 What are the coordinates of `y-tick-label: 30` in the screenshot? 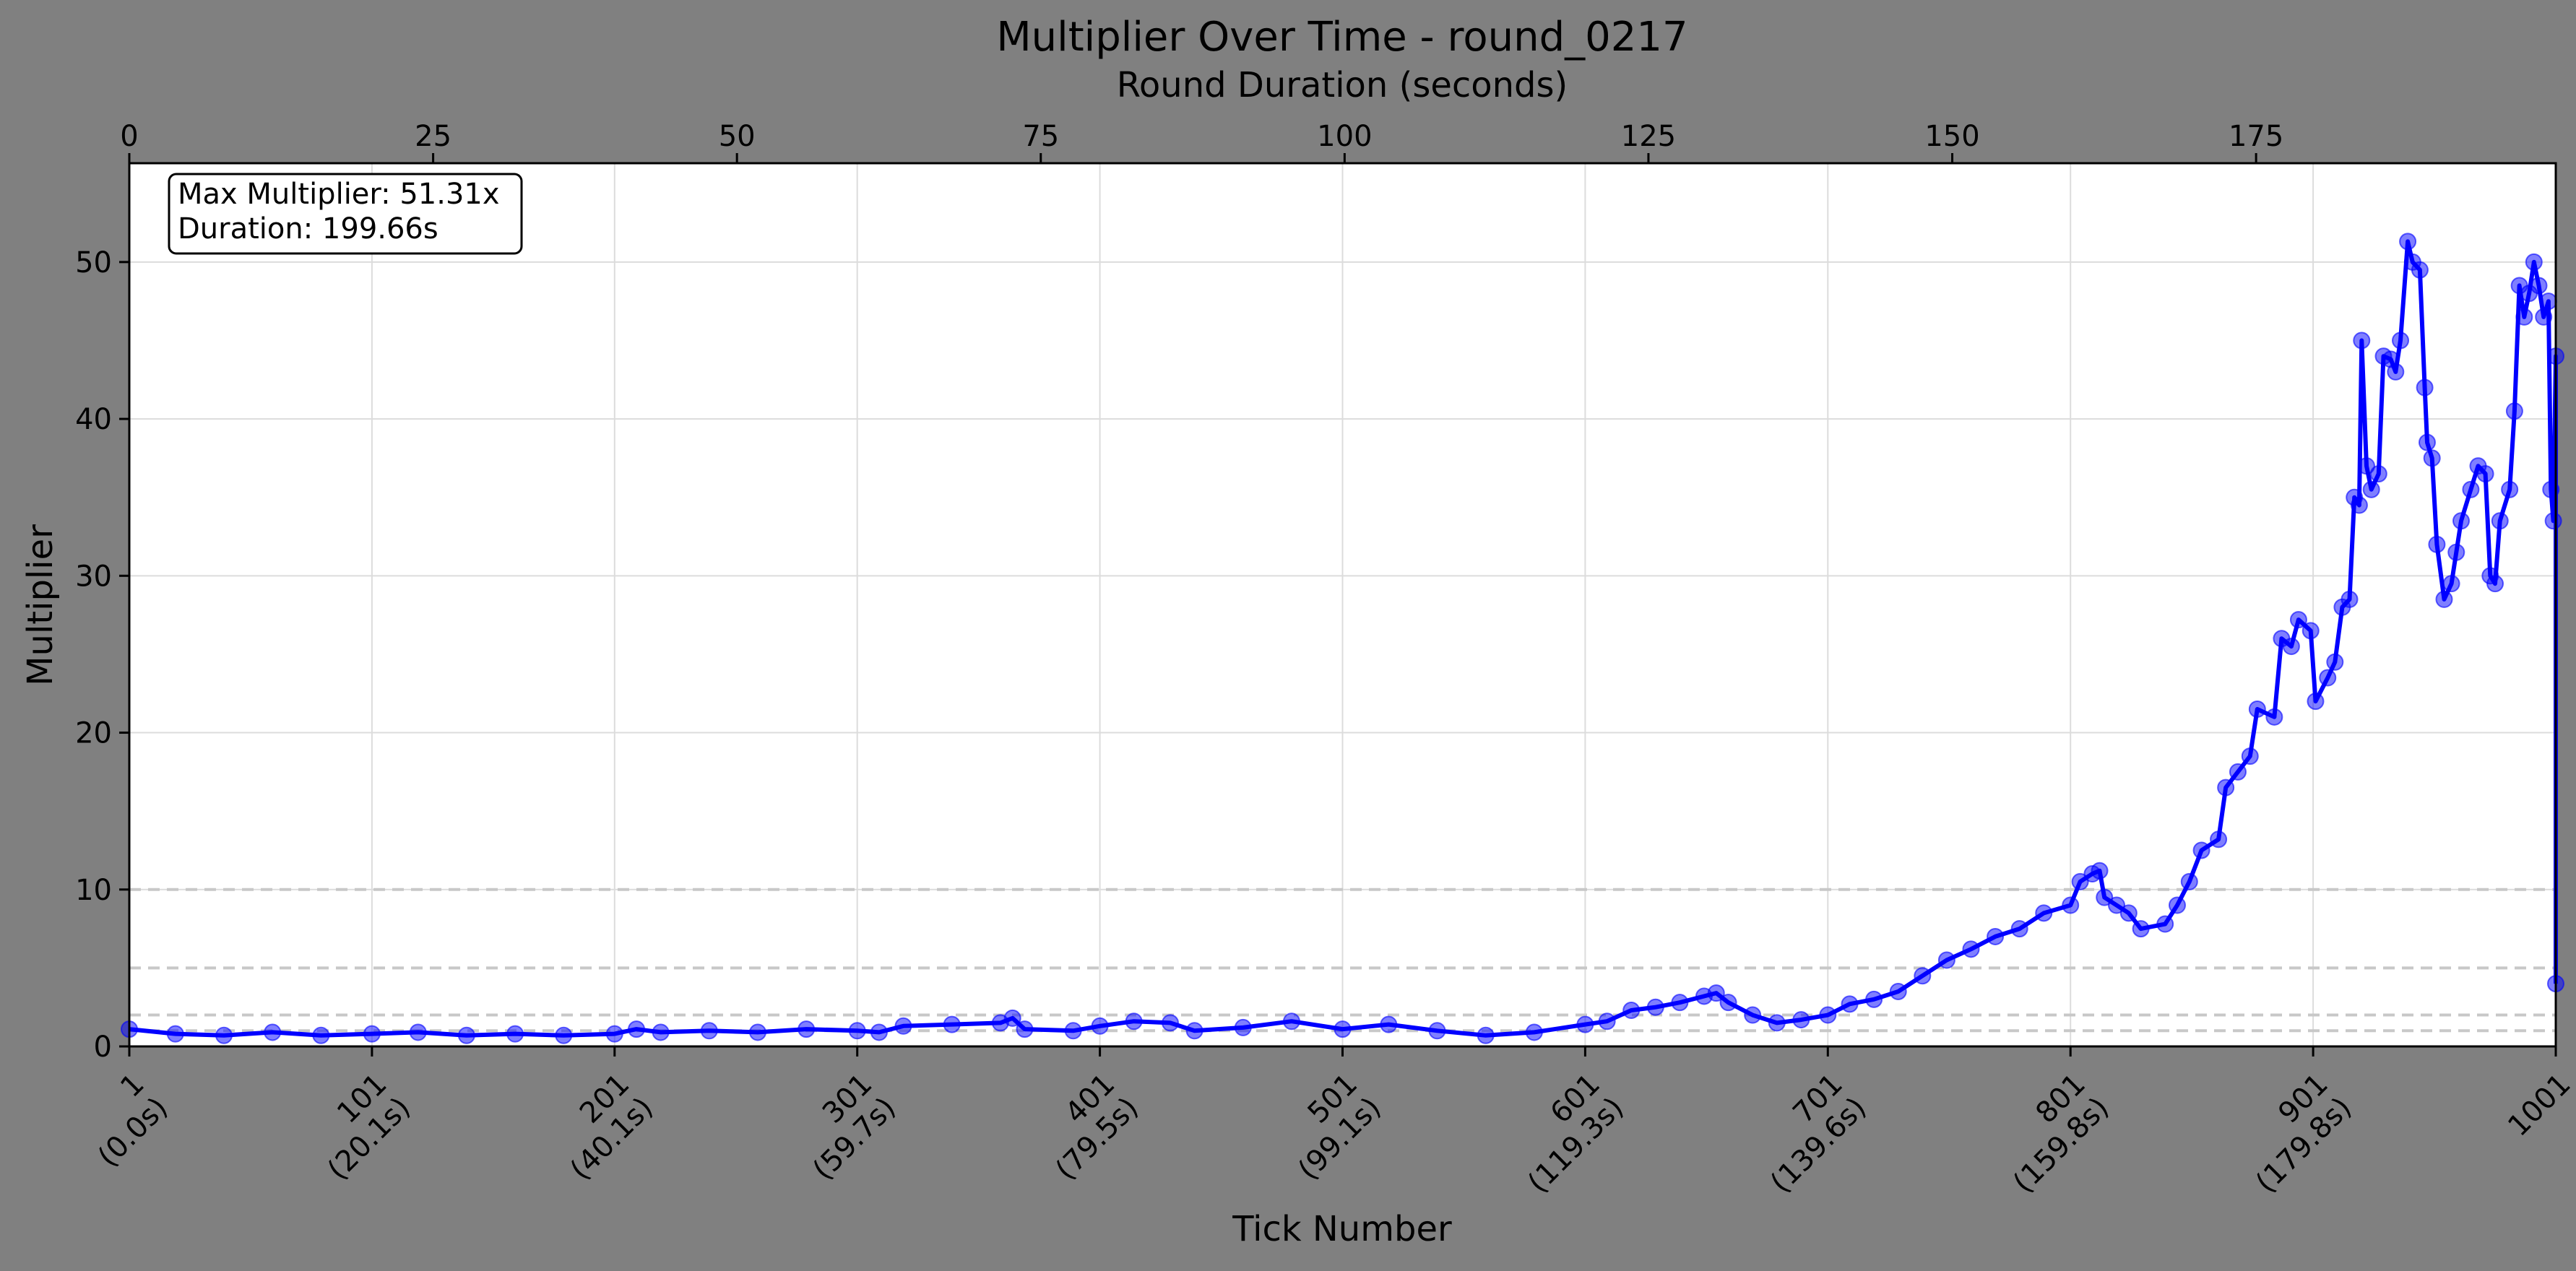 It's located at (93, 576).